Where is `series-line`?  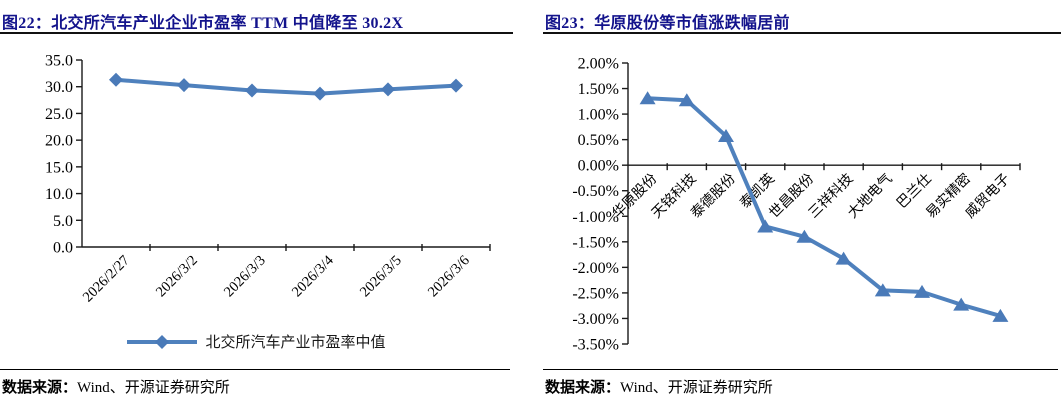
series-line is located at coordinates (286, 86).